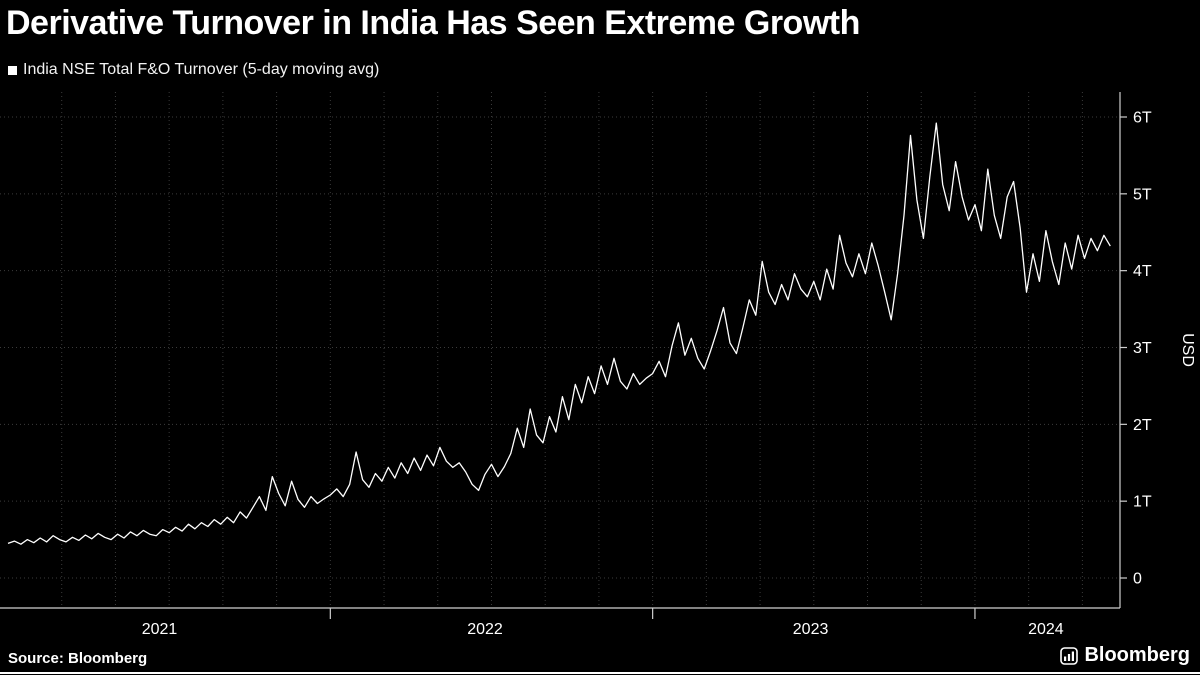  Describe the element at coordinates (160, 629) in the screenshot. I see `svg-text: 2021` at that location.